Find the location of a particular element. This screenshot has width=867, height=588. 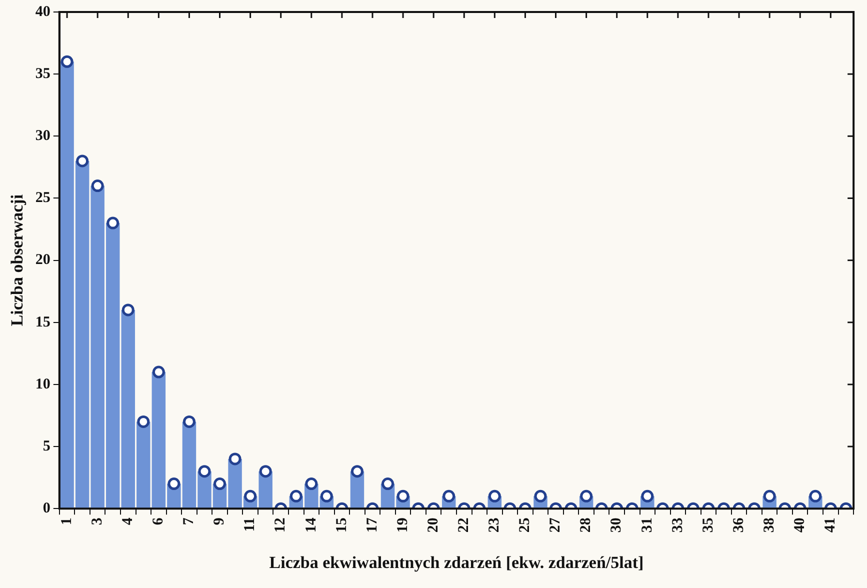

y-tick-label: 30 is located at coordinates (42, 136).